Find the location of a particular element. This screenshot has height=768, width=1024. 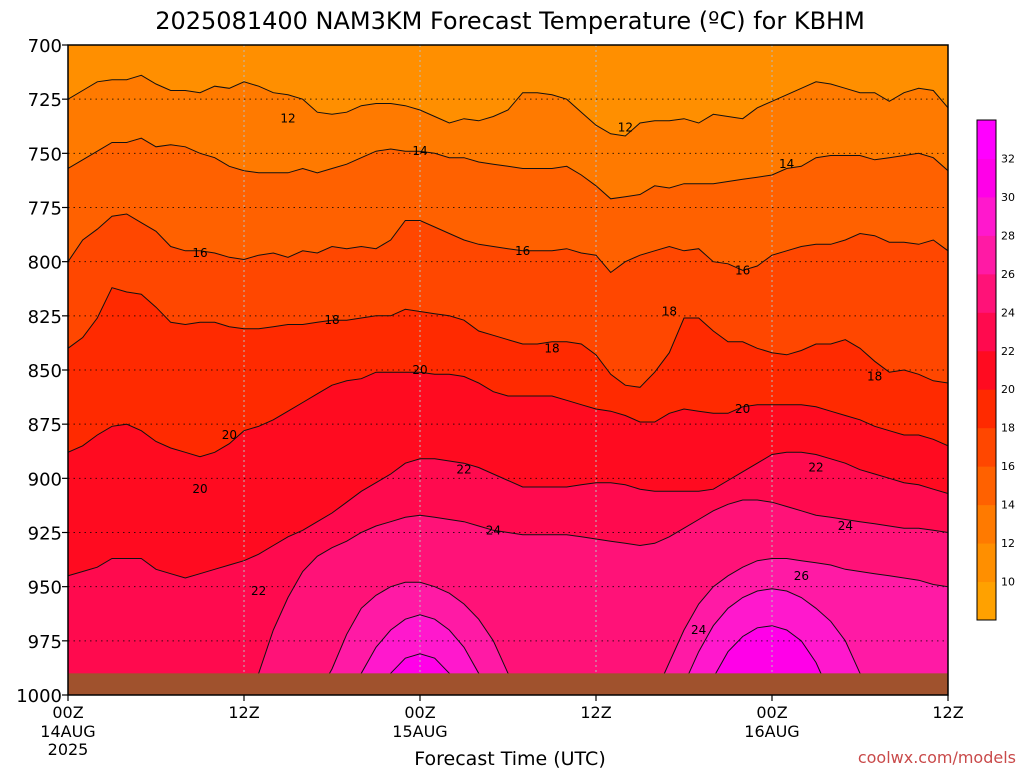

y-tick-label-900: 900 is located at coordinates (45, 479).